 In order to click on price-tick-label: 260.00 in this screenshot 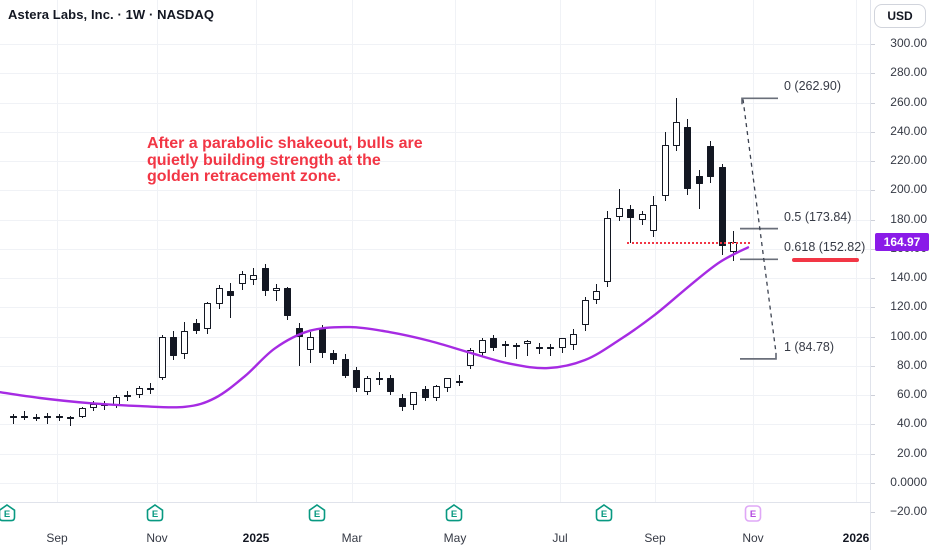, I will do `click(908, 101)`.